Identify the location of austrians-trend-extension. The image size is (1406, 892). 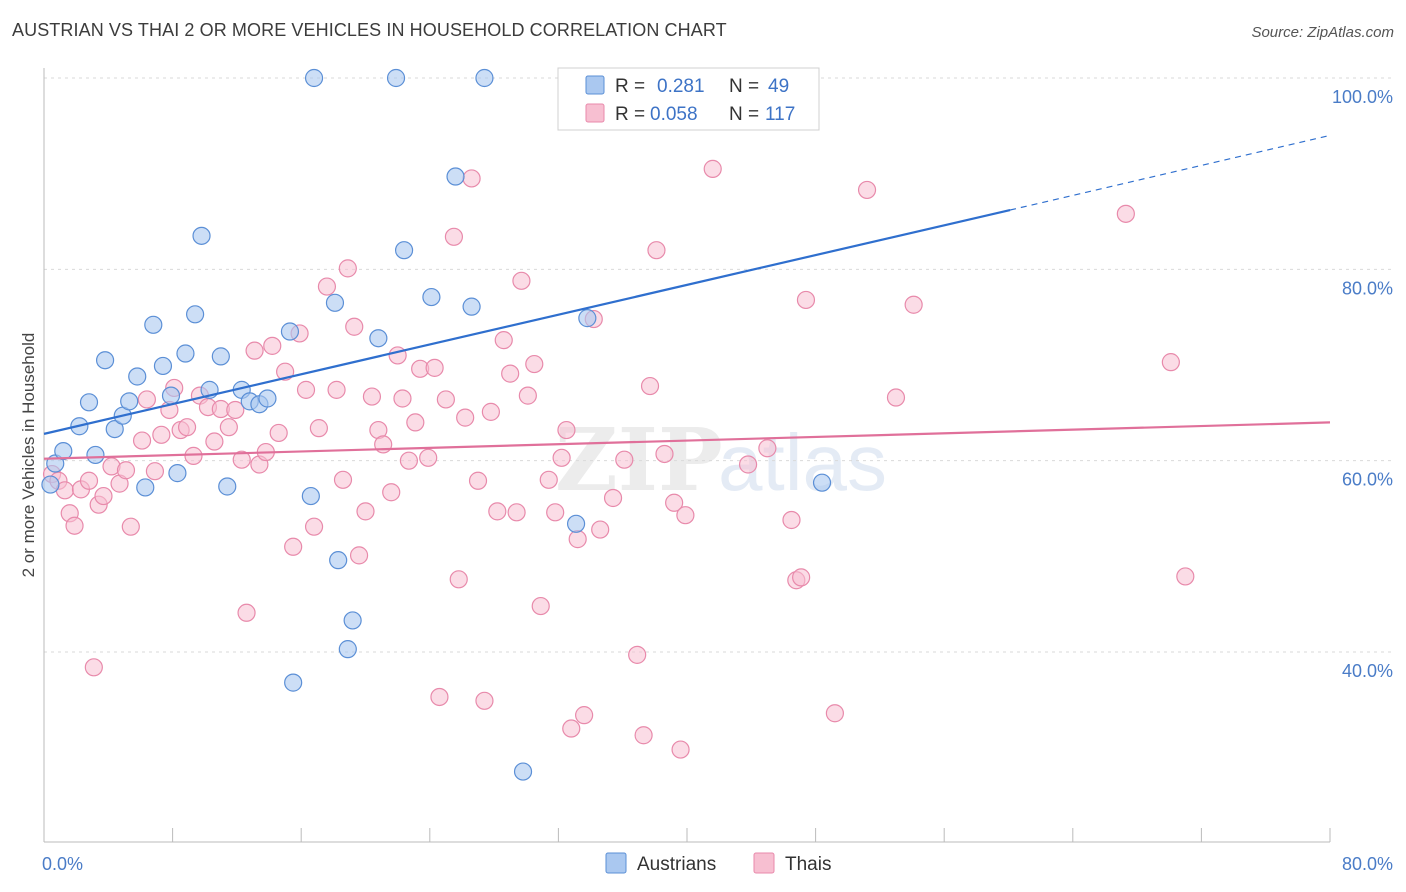
(1170, 172).